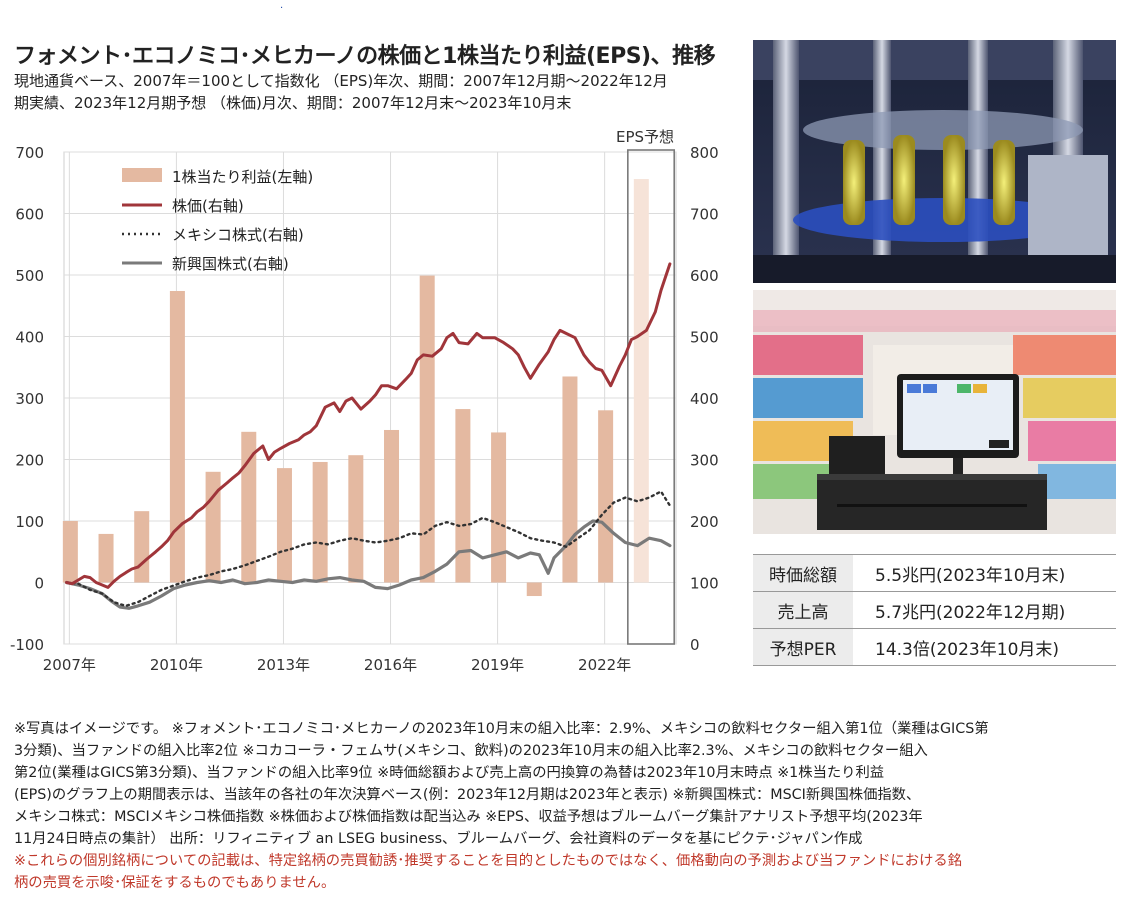 The image size is (1131, 909). Describe the element at coordinates (282, 5) in the screenshot. I see `top-mark: .` at that location.